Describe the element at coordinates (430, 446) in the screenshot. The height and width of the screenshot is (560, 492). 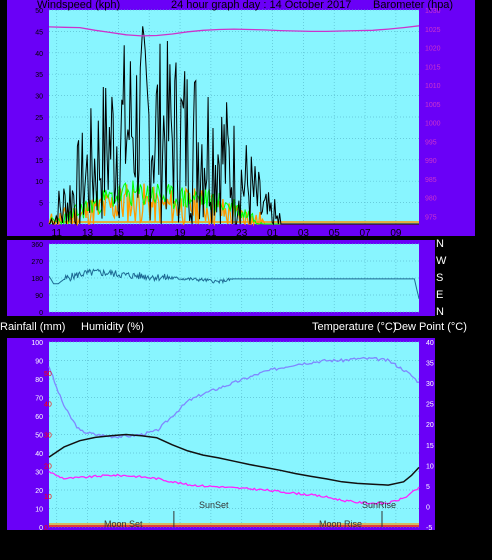
I see `y-right-tick-label: 15` at that location.